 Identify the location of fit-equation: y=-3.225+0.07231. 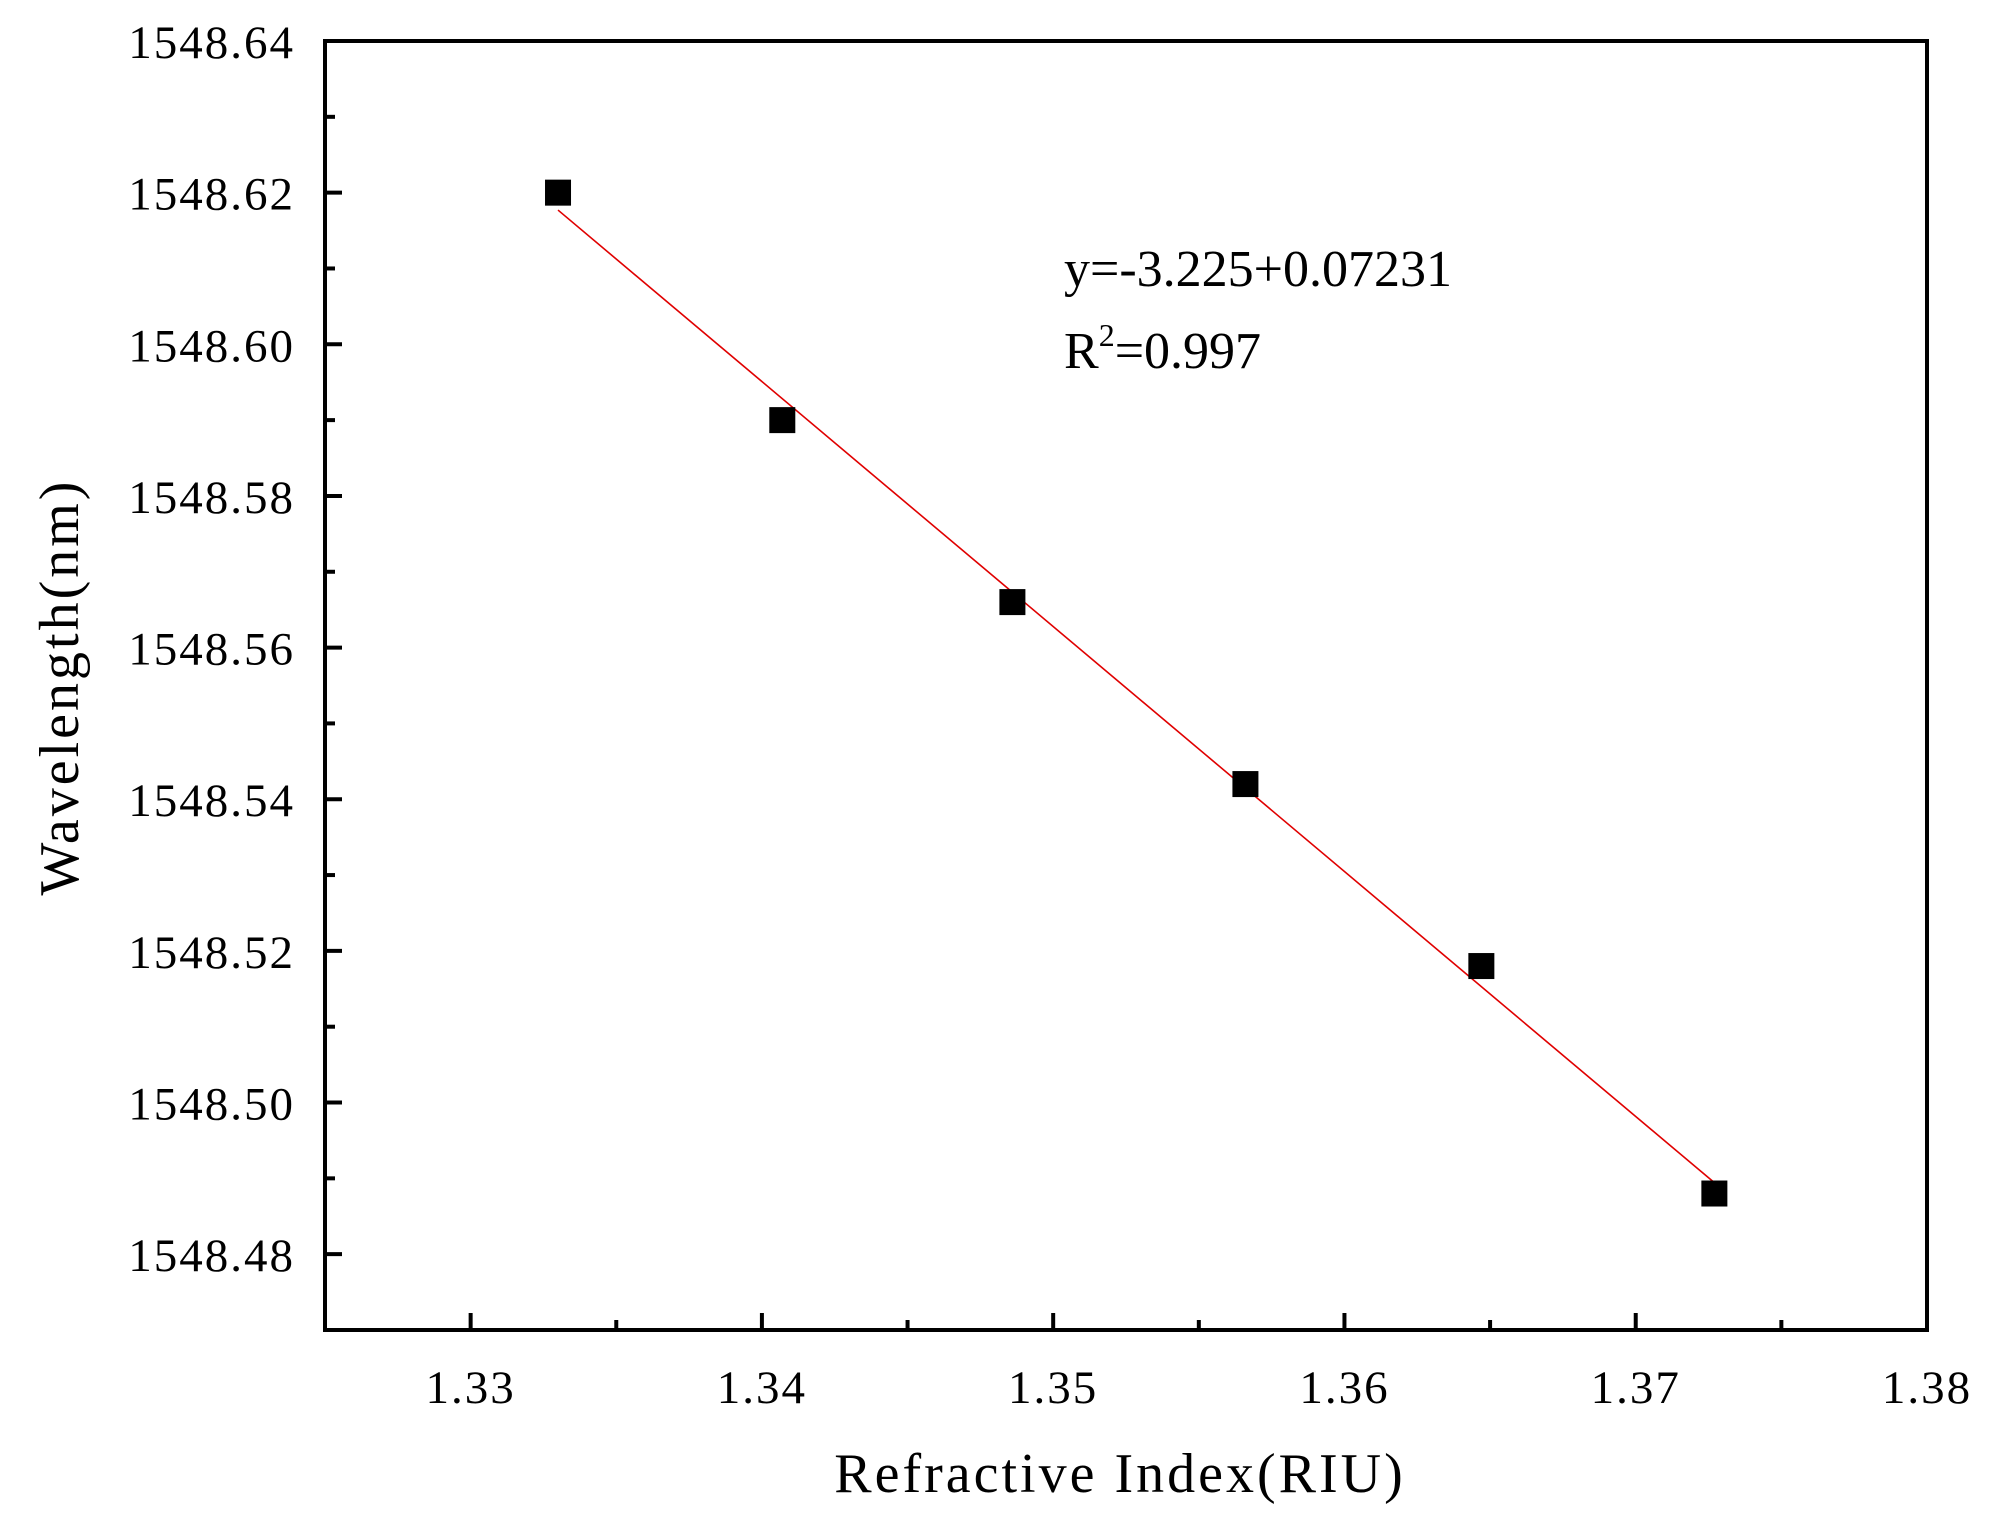
(1258, 269).